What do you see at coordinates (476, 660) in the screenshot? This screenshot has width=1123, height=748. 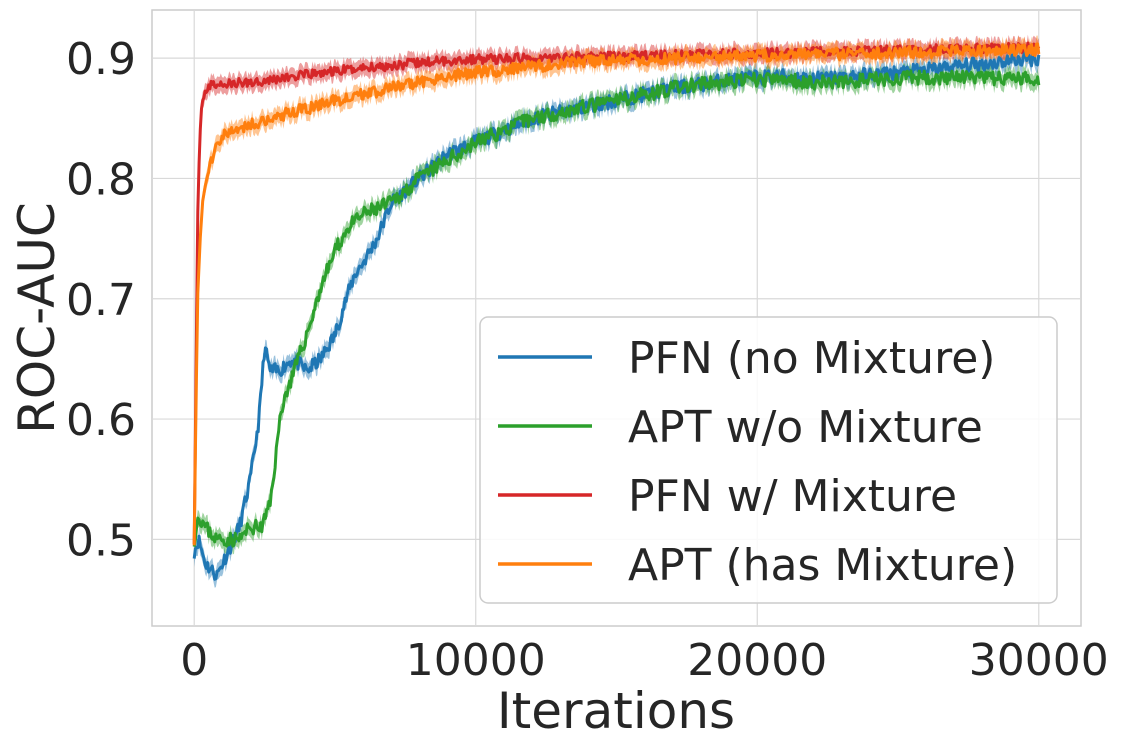 I see `x-tick-label: 10000` at bounding box center [476, 660].